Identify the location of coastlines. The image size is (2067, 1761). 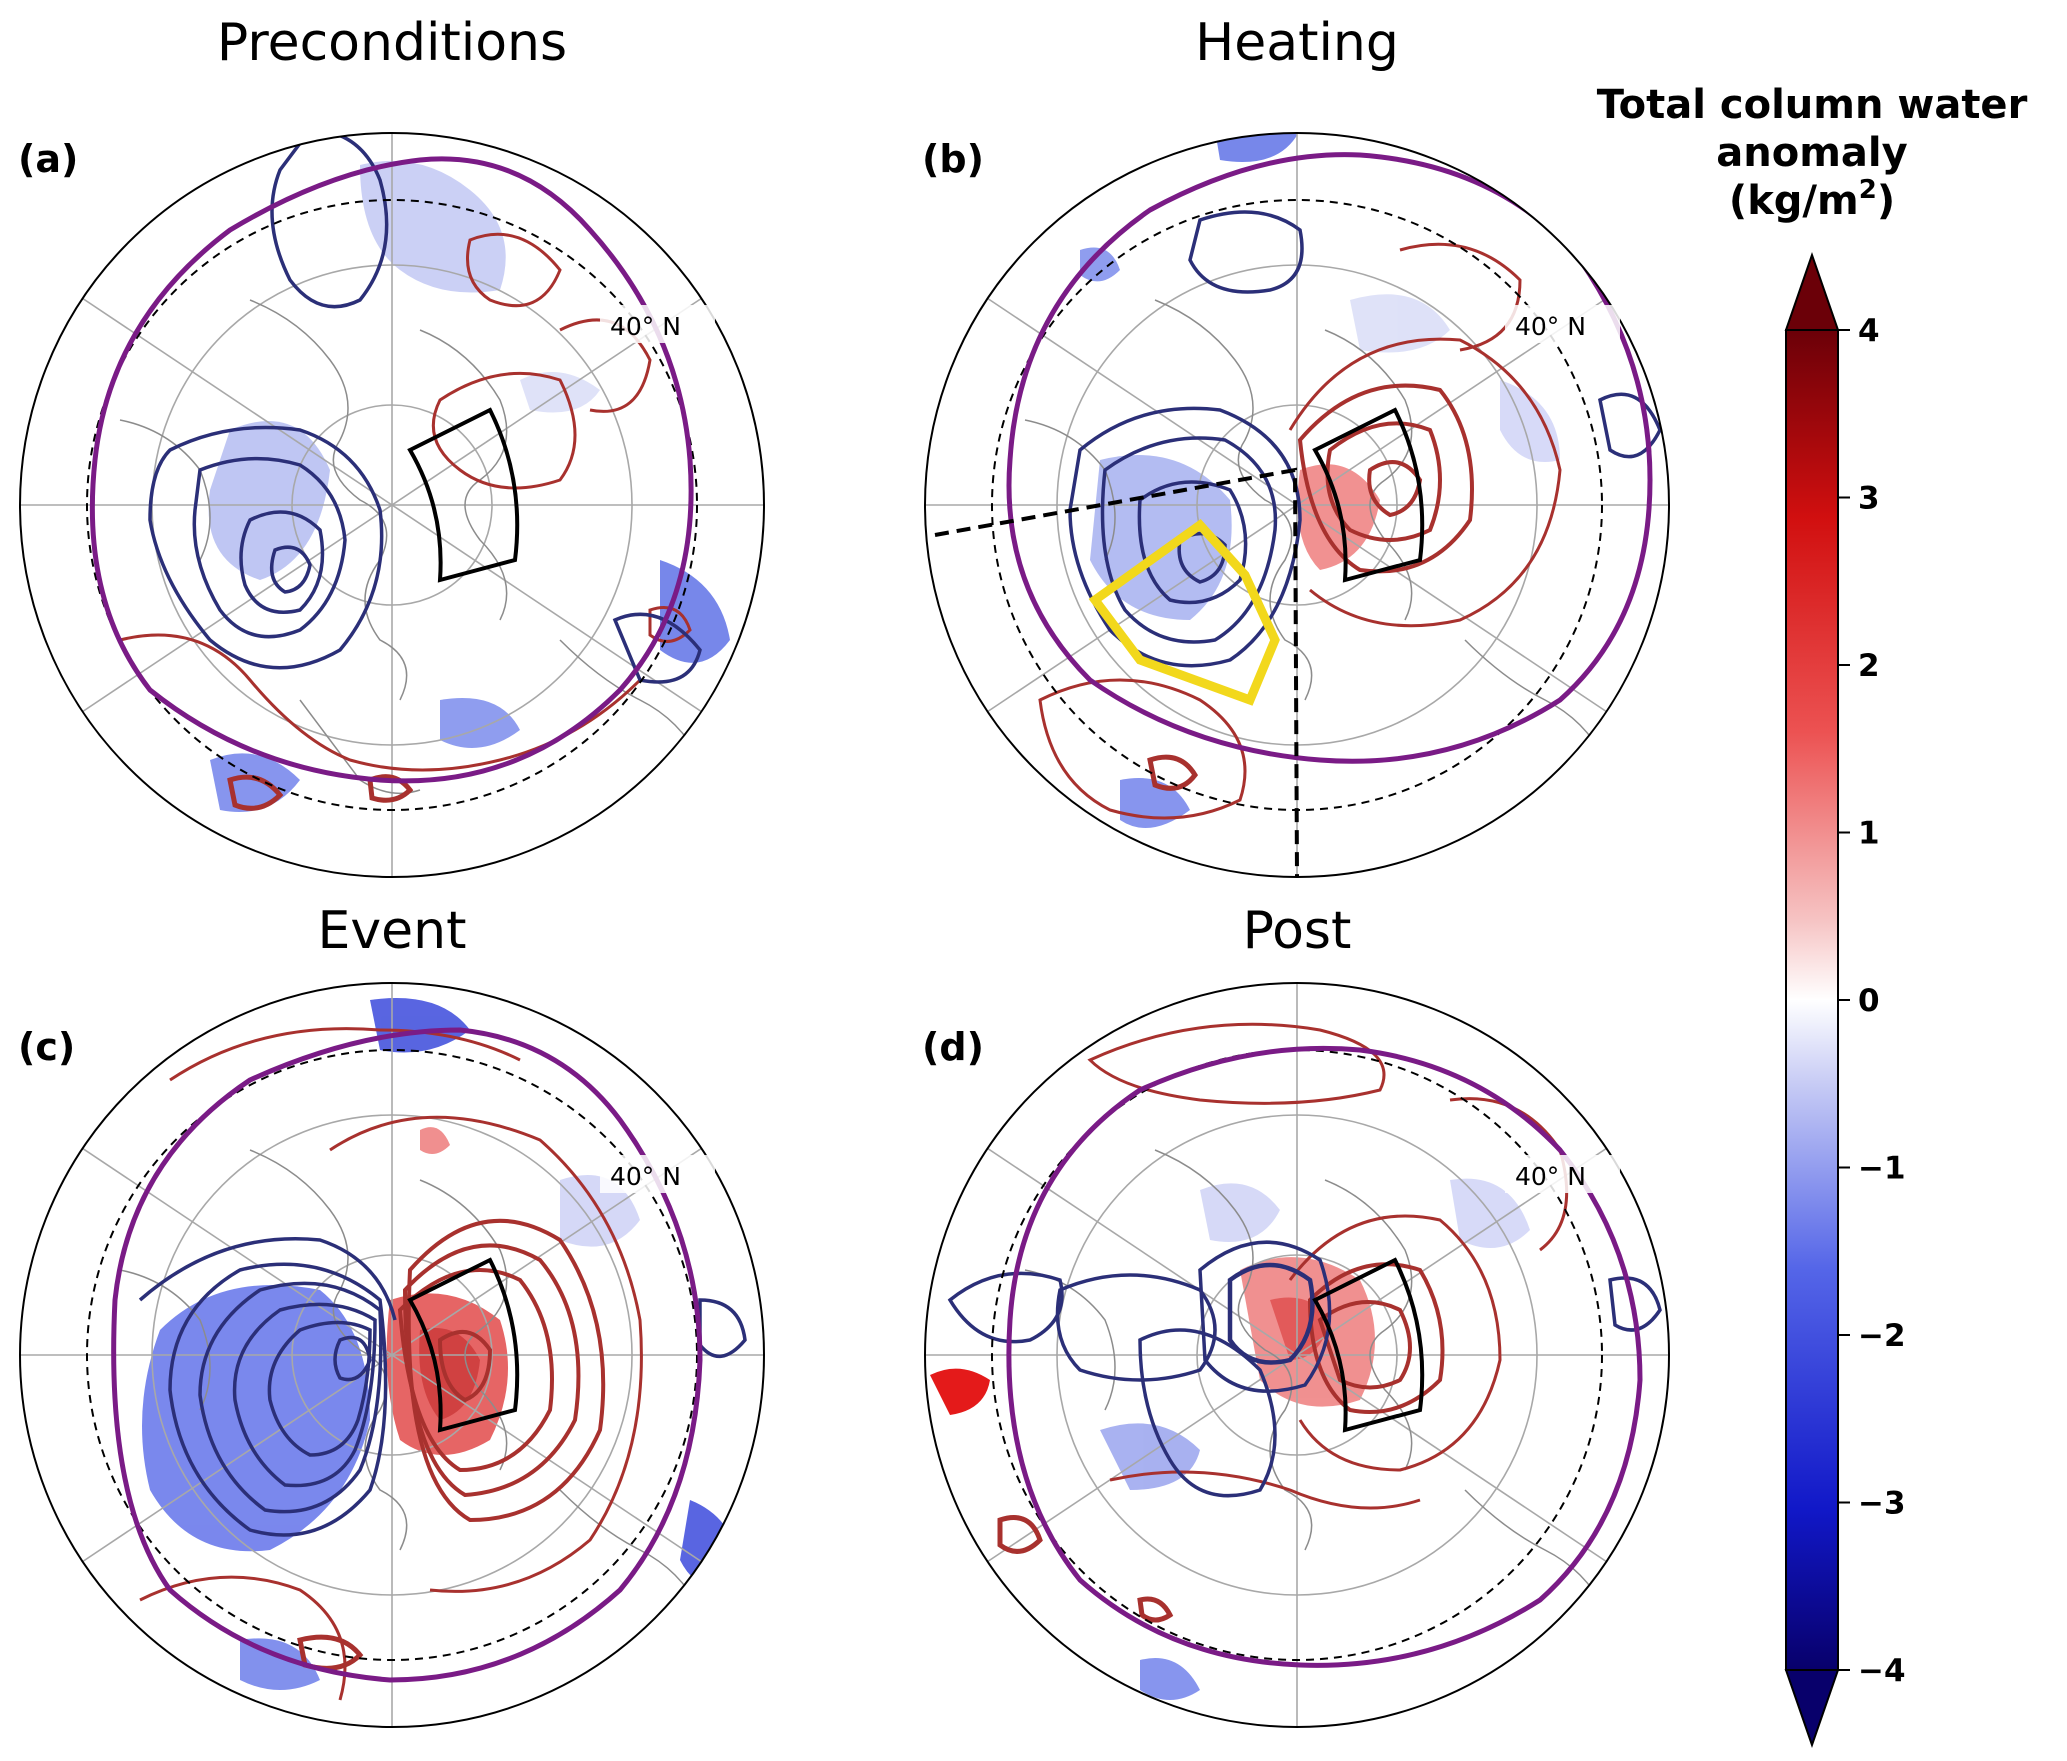
(410, 547).